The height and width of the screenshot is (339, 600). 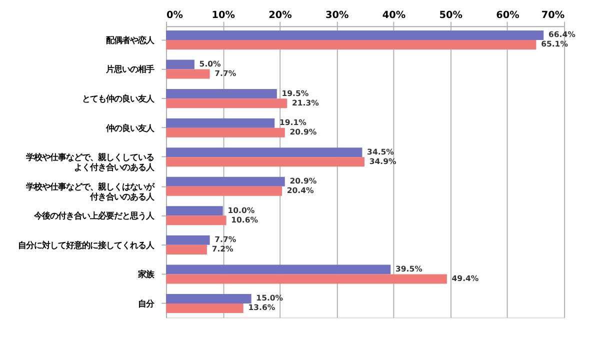 I want to click on y-tick-label: とても仲の良い友人, so click(x=118, y=98).